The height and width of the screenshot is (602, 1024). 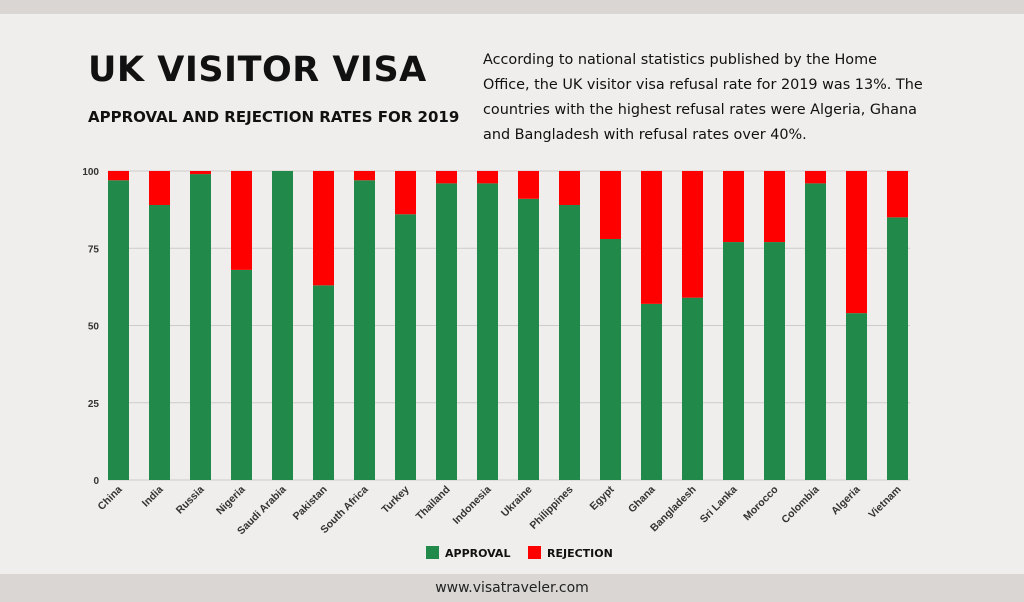 I want to click on x-tick-label: Thailand, so click(x=433, y=503).